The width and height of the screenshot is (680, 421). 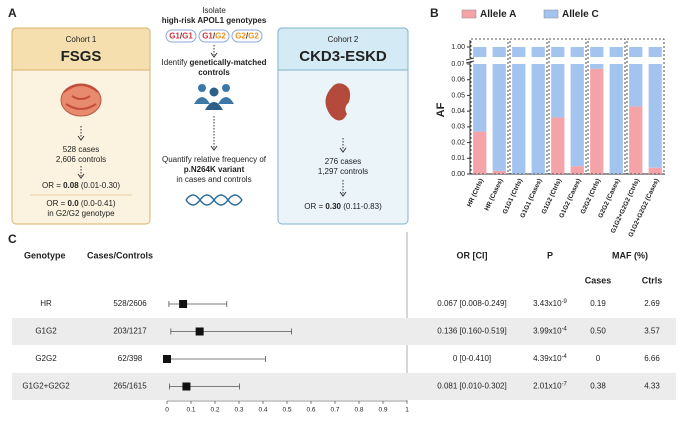 I want to click on counts: 203/1217, so click(x=130, y=331).